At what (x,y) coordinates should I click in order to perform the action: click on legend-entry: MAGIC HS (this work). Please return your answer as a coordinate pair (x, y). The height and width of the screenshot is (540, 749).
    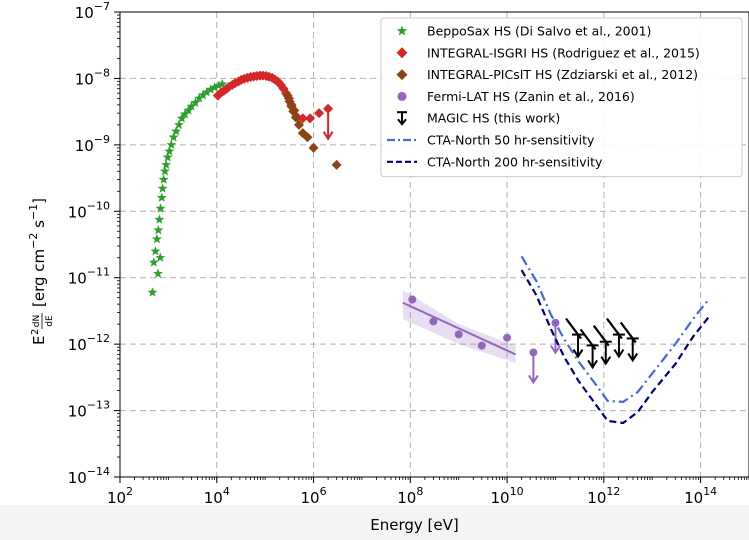
    Looking at the image, I should click on (478, 118).